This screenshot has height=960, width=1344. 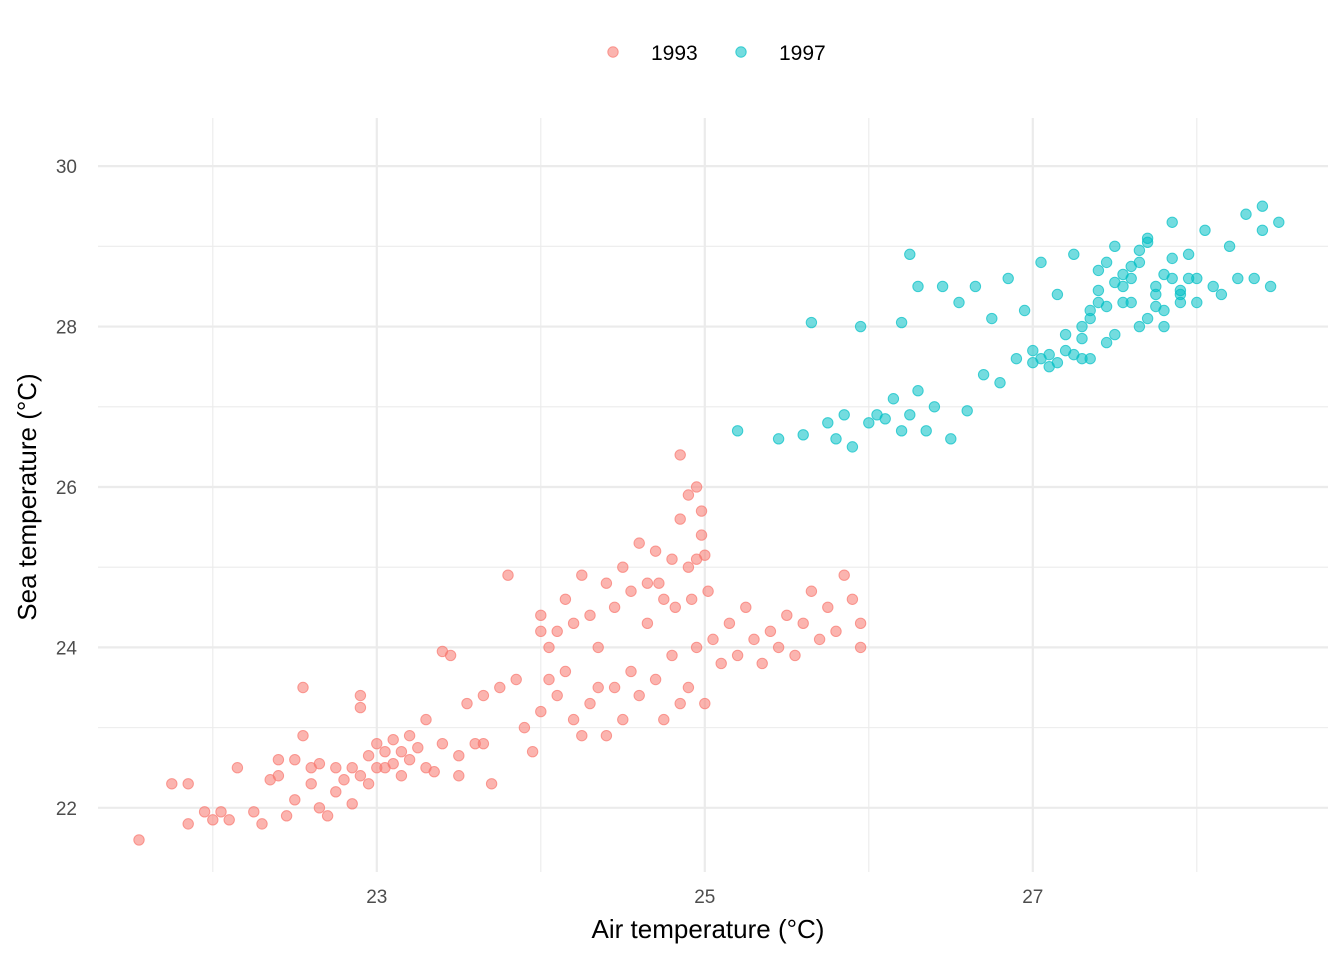 I want to click on y-tick-label: 26, so click(x=66, y=488).